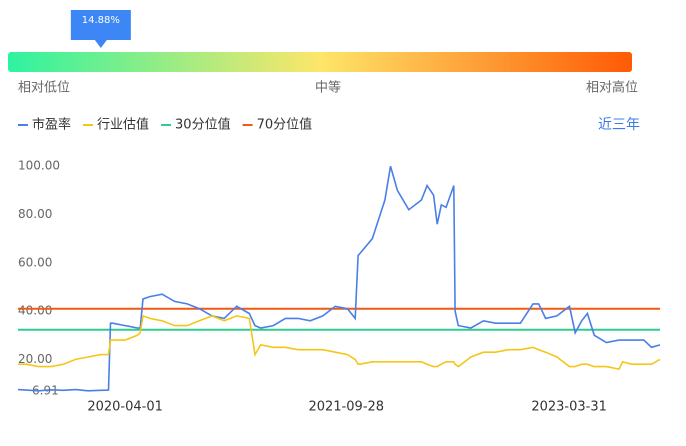  Describe the element at coordinates (39, 166) in the screenshot. I see `y-tick-label: 100.00` at that location.